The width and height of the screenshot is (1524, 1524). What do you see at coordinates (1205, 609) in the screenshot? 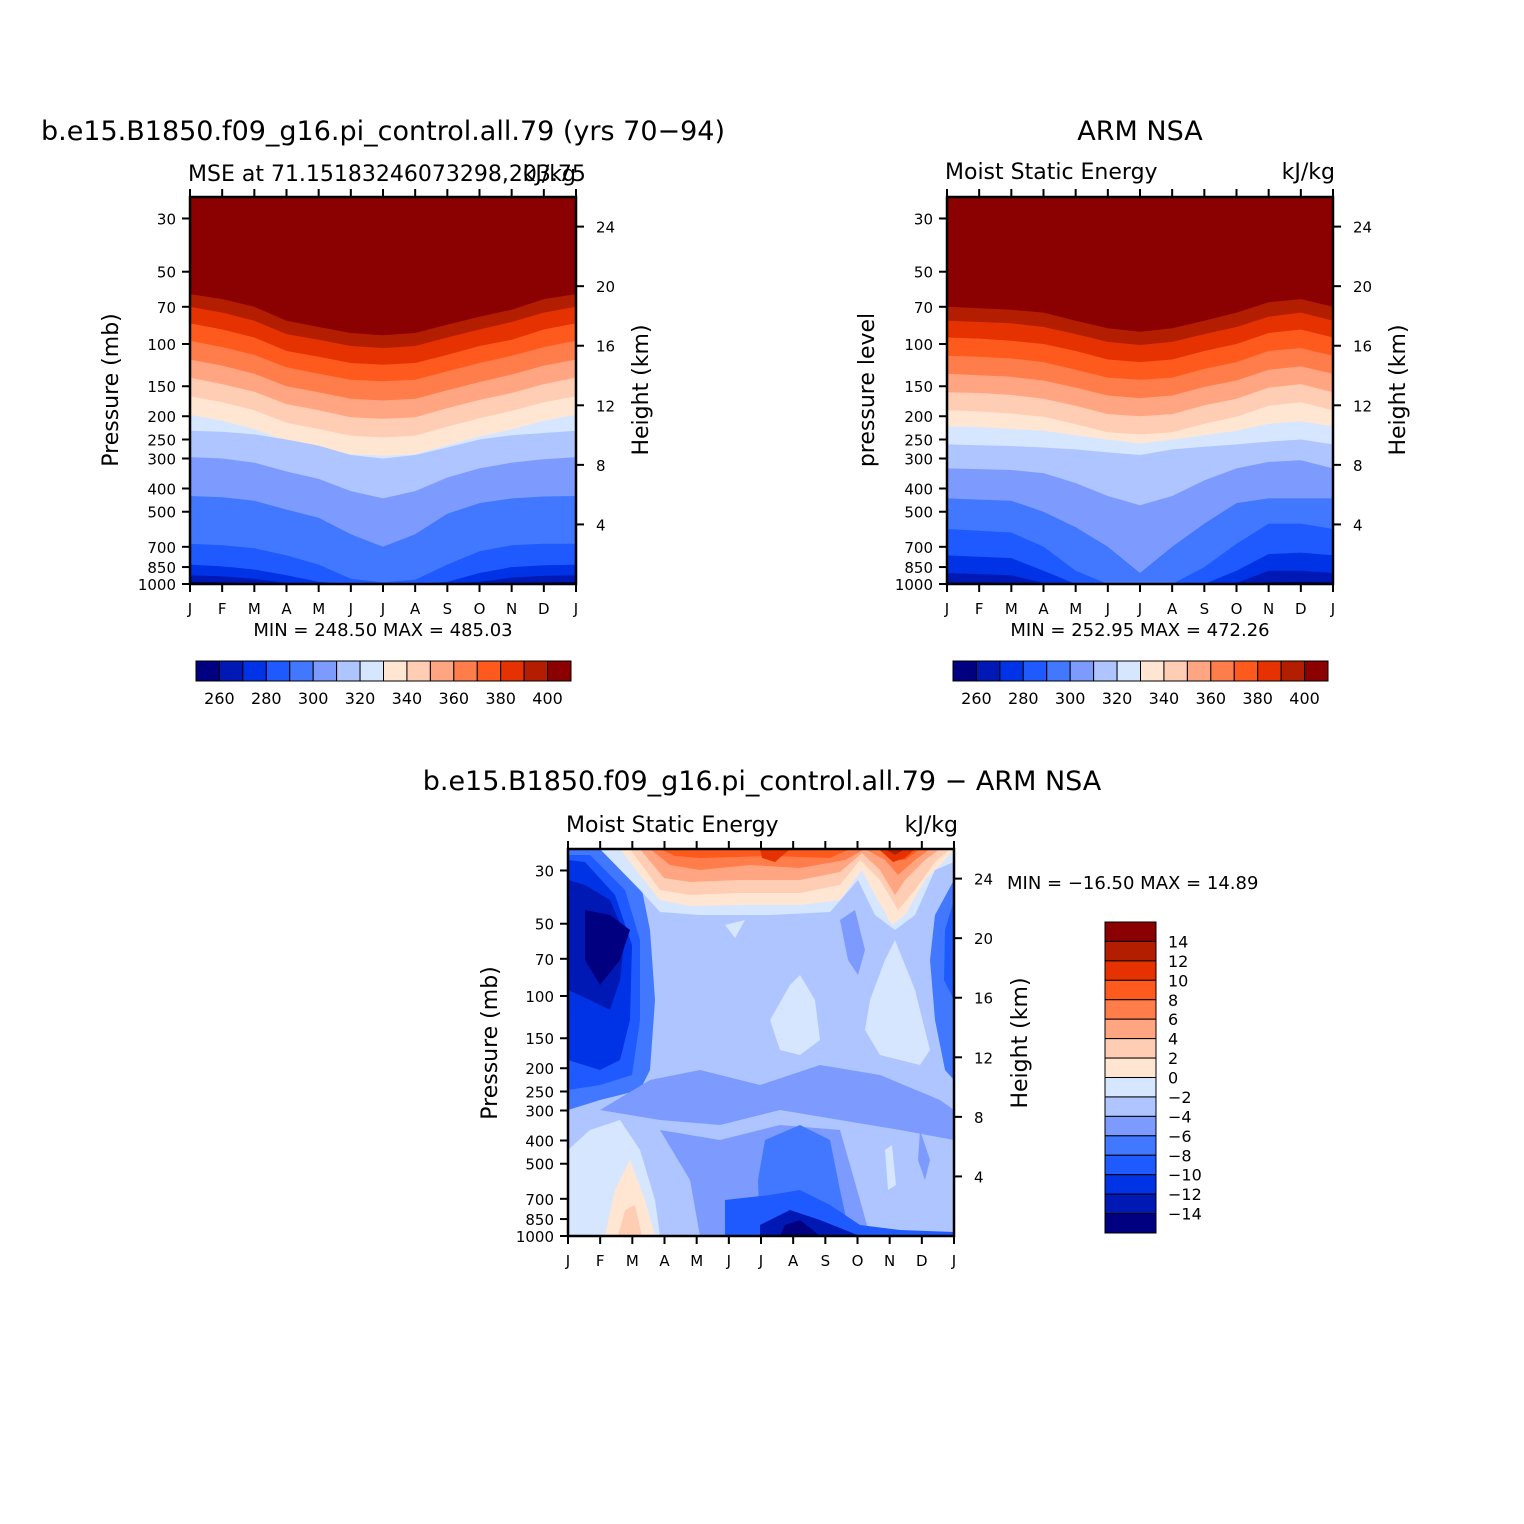
I see `obs-xtick-label: S` at bounding box center [1205, 609].